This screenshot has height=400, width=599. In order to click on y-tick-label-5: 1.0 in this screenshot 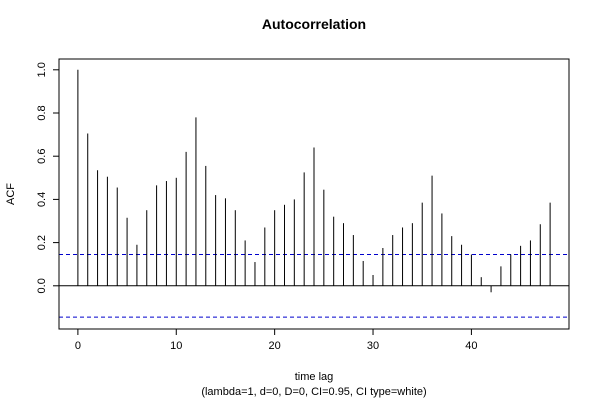, I will do `click(42, 69)`.